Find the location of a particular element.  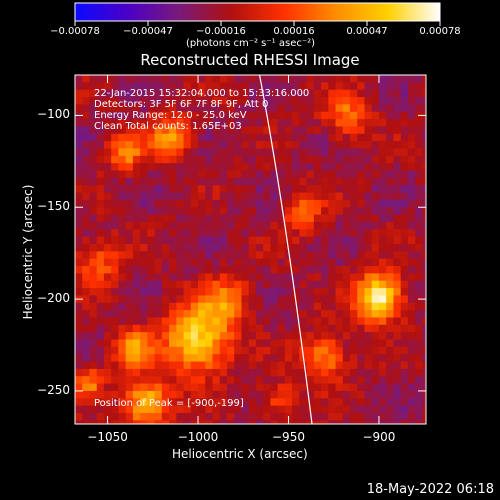

colorbar-unit-label: (photons cm⁻² s⁻¹ asec⁻²) is located at coordinates (251, 43).